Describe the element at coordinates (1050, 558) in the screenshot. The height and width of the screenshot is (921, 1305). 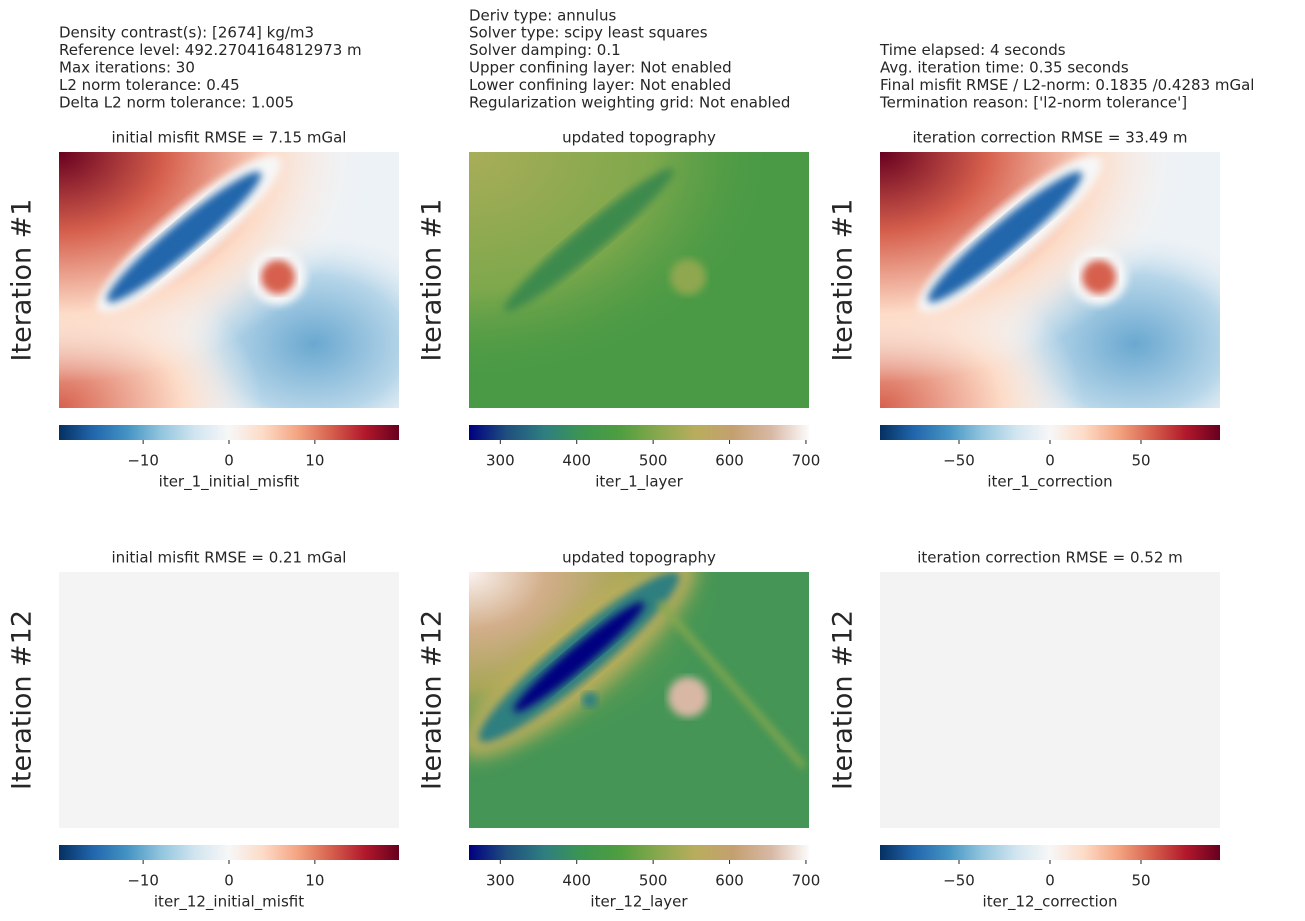
I see `panel-title: iteration correction RMSE = 0.52 m` at that location.